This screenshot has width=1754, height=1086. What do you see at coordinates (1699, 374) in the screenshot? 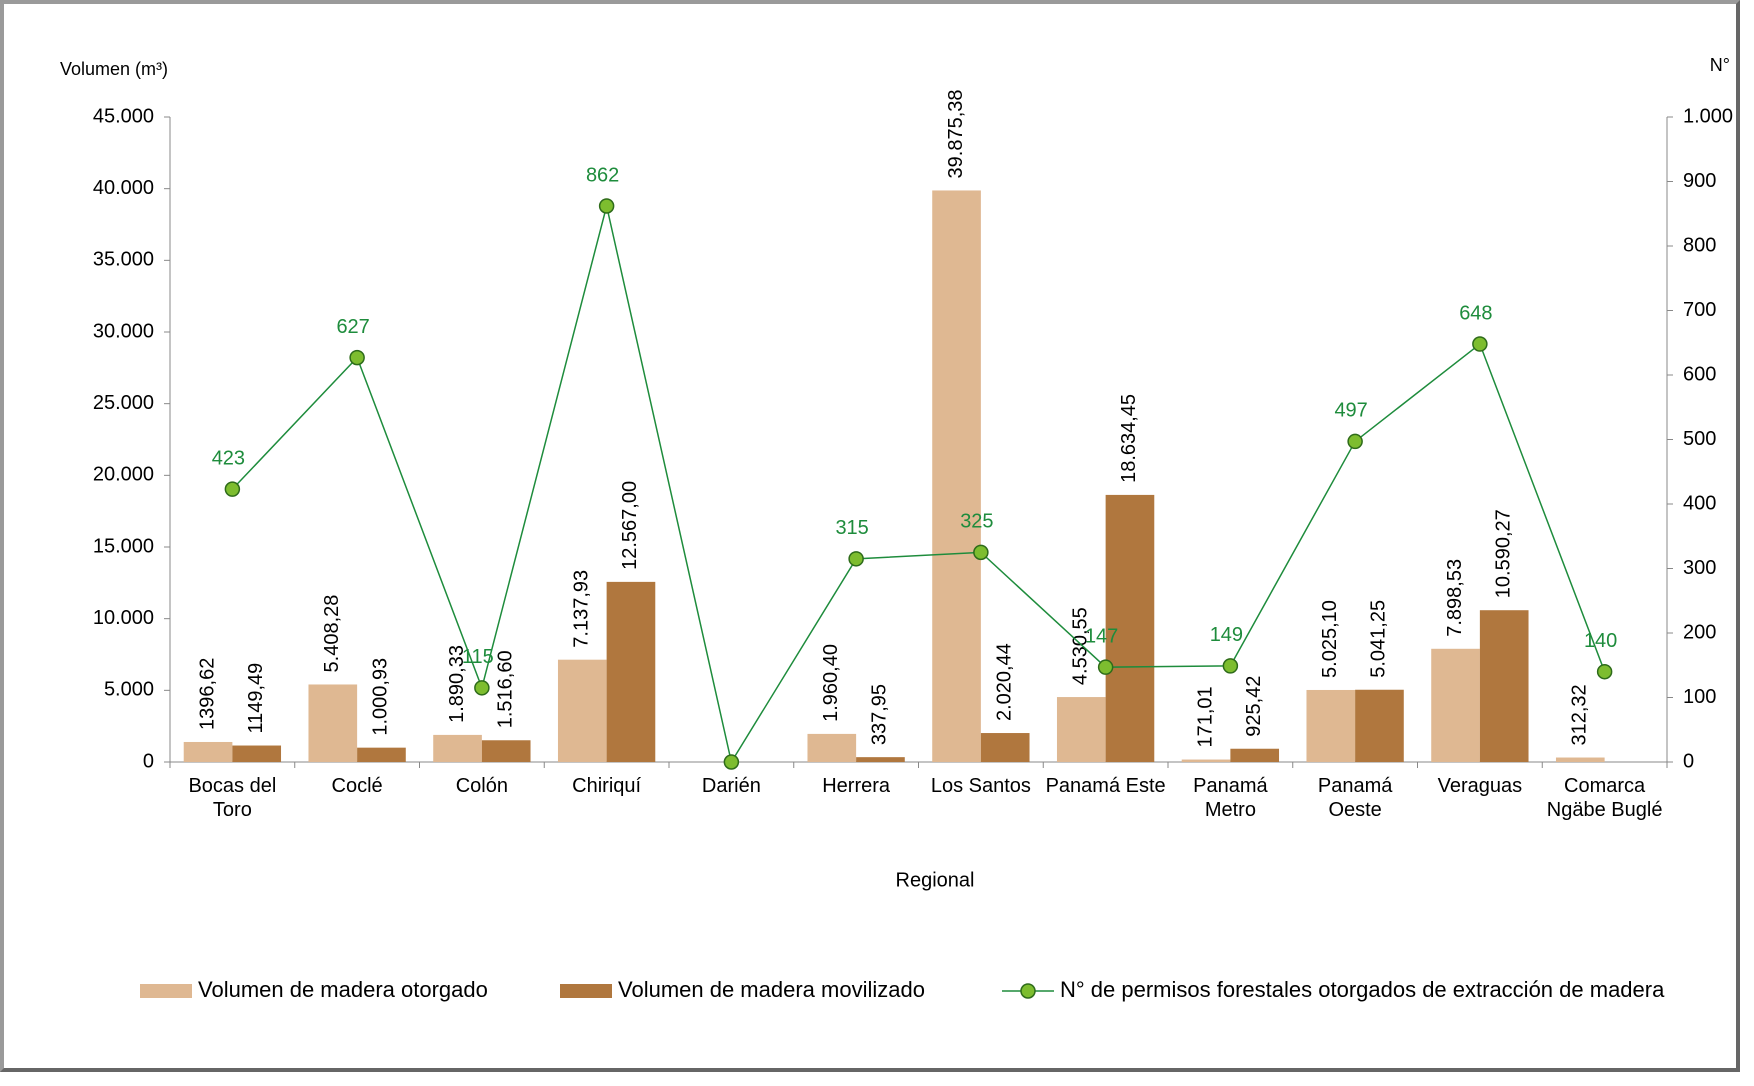
I see `y2-tick-label: 600` at bounding box center [1699, 374].